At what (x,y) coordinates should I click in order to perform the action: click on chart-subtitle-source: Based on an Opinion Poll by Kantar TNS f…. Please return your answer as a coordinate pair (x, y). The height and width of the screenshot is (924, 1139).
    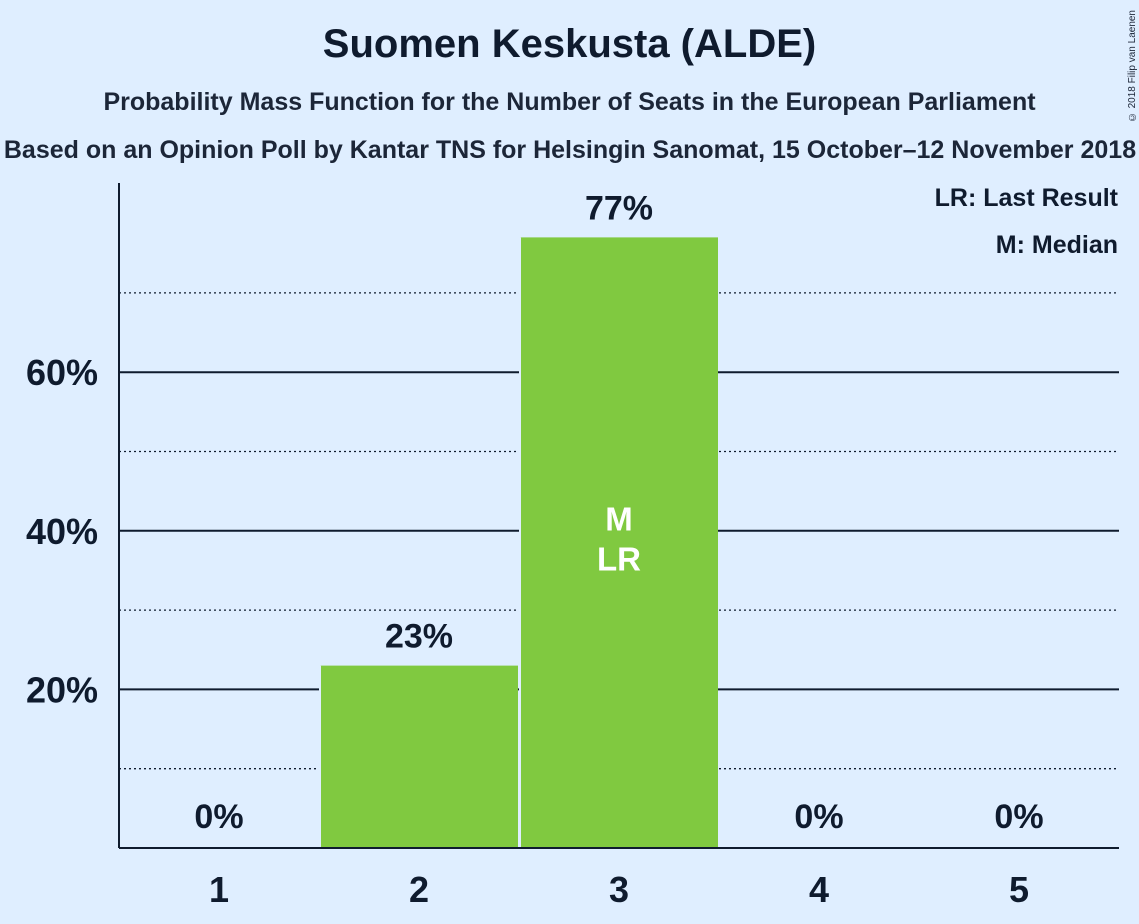
    Looking at the image, I should click on (570, 150).